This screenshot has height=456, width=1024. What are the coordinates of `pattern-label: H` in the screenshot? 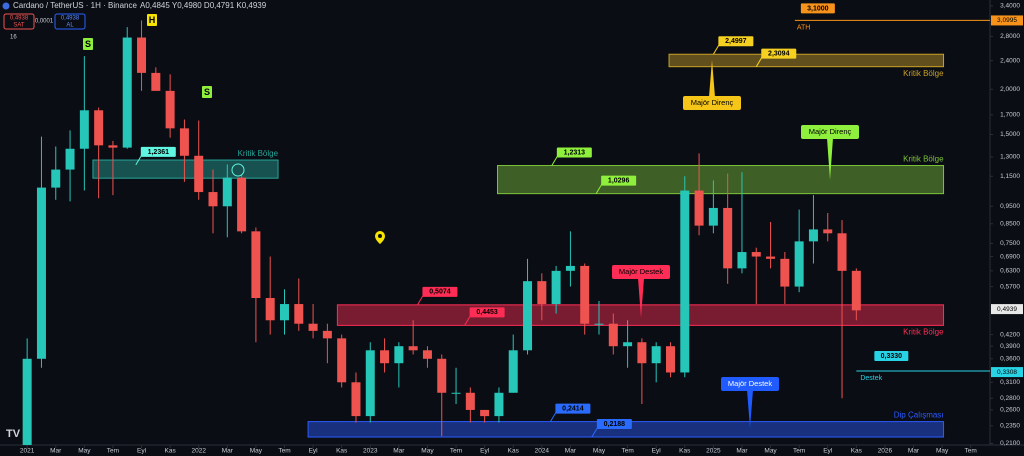 It's located at (152, 20).